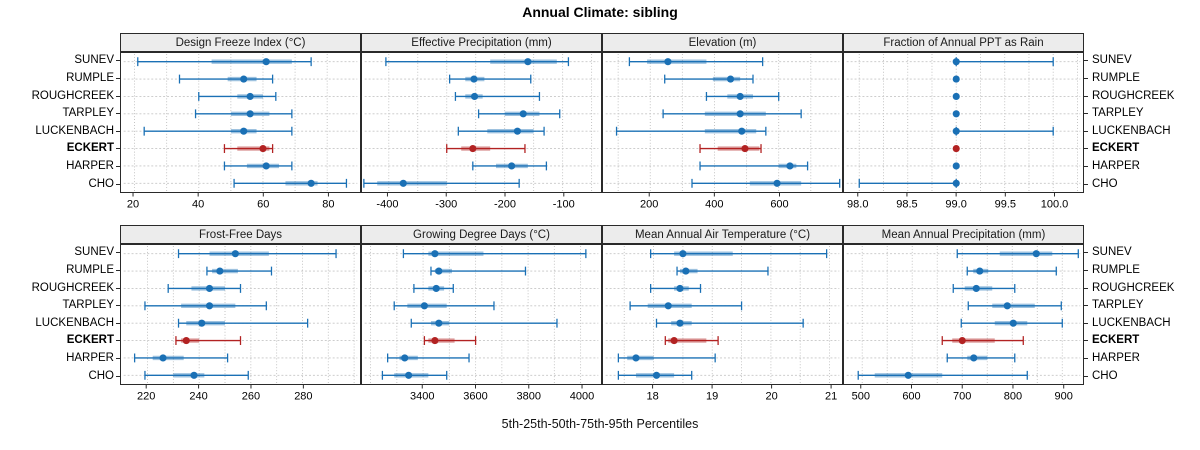 This screenshot has height=450, width=1200. I want to click on tick-label: 40, so click(198, 205).